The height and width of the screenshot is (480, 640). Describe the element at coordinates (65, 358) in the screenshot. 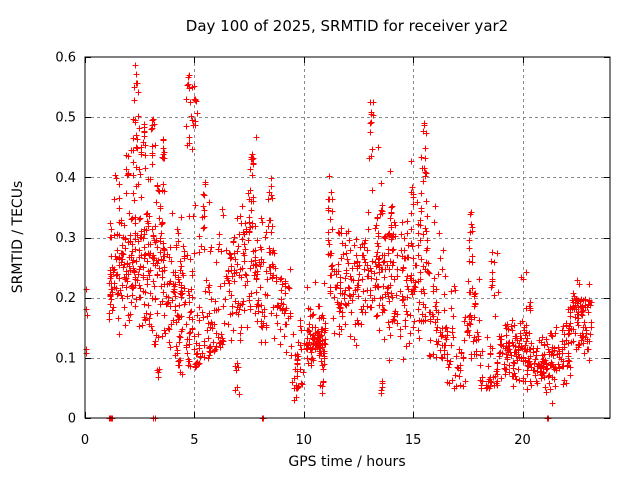

I see `y-tick-label: 0.1` at that location.